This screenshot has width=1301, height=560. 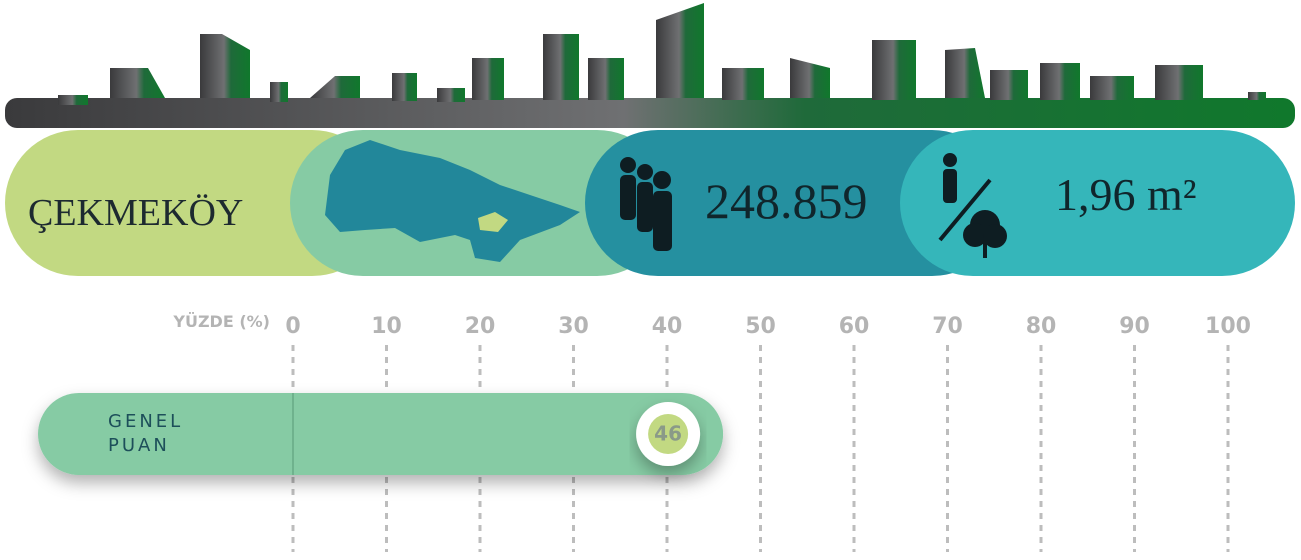 I want to click on axis-label: YÜZDE (%), so click(x=221, y=321).